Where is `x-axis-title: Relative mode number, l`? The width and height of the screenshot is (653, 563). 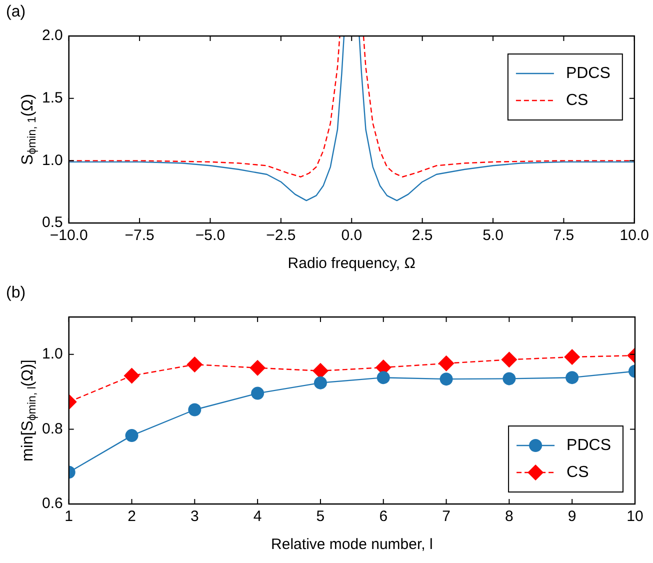
x-axis-title: Relative mode number, l is located at coordinates (352, 545).